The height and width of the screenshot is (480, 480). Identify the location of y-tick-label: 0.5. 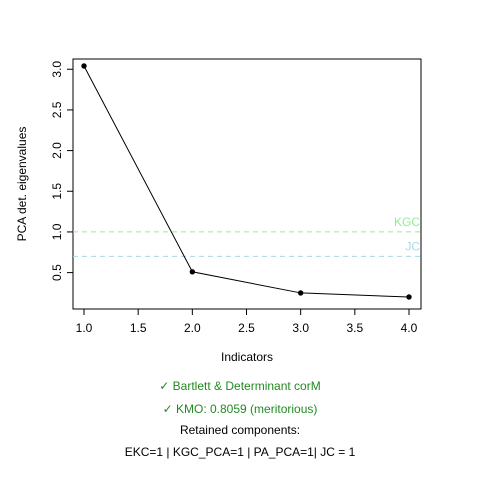
(57, 272).